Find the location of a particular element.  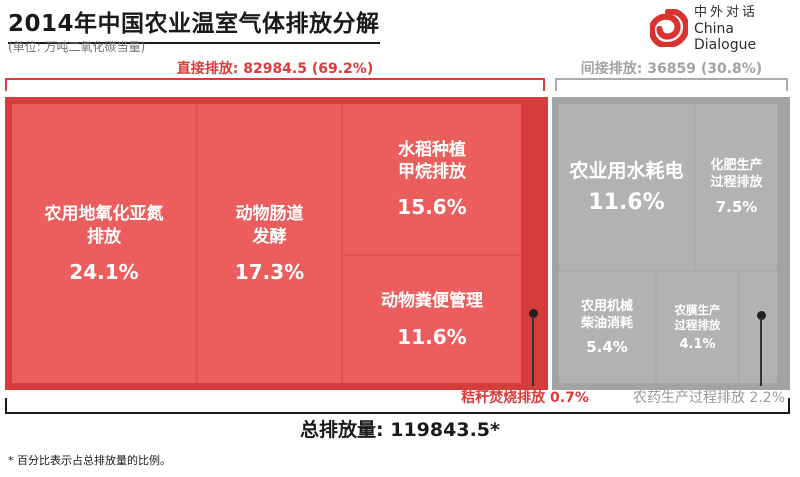

cell-cropland-n2o: 农用地氧化亚氮 排放 24.1% is located at coordinates (104, 243).